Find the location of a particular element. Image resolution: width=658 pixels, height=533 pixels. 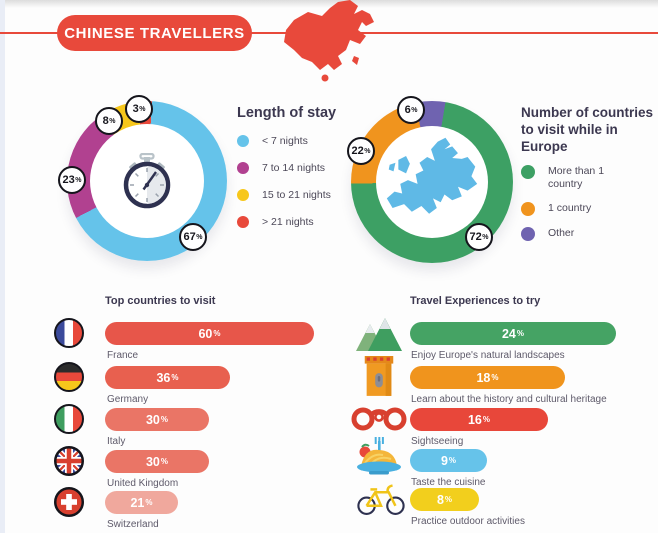

legend-item: 1 country is located at coordinates (588, 209).